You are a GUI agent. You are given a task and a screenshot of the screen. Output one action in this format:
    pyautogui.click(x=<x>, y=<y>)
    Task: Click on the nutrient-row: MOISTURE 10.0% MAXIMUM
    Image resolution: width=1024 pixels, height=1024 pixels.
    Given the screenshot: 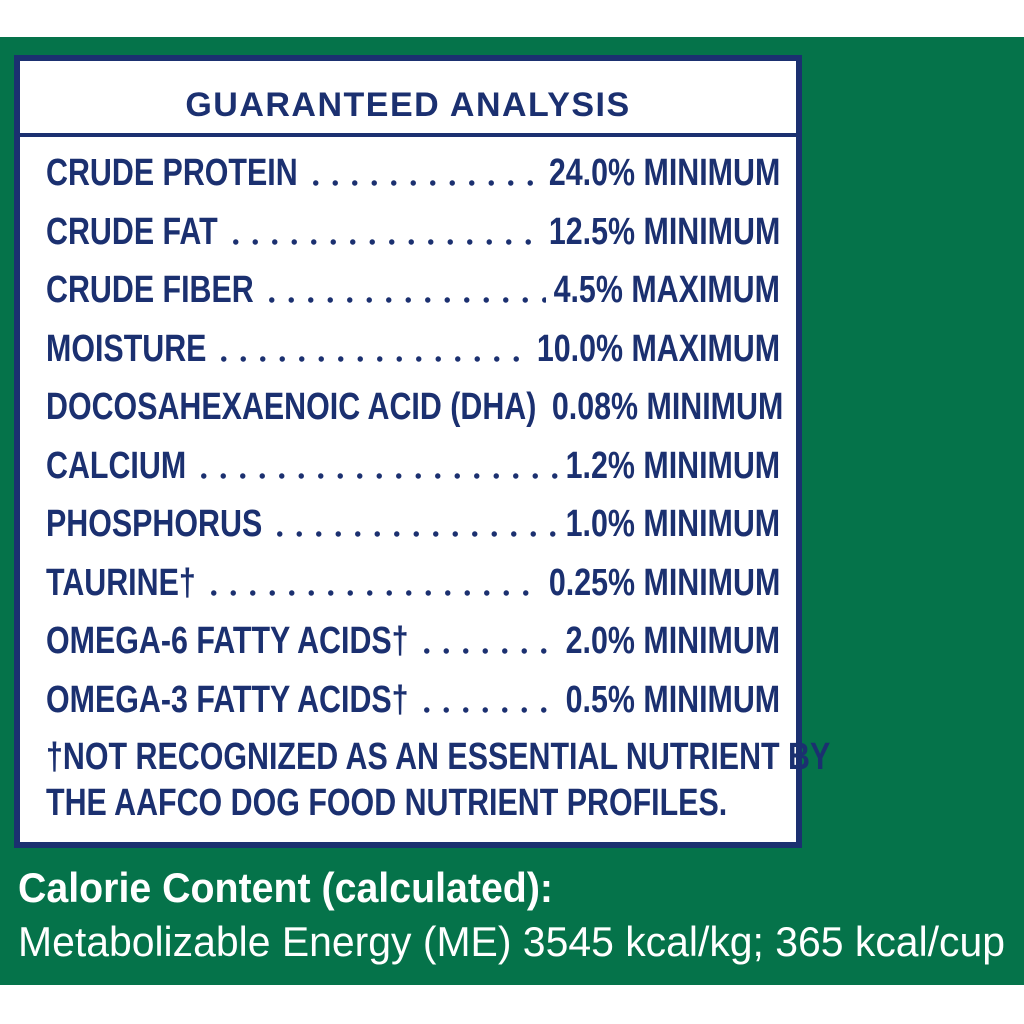 What is the action you would take?
    pyautogui.click(x=413, y=346)
    